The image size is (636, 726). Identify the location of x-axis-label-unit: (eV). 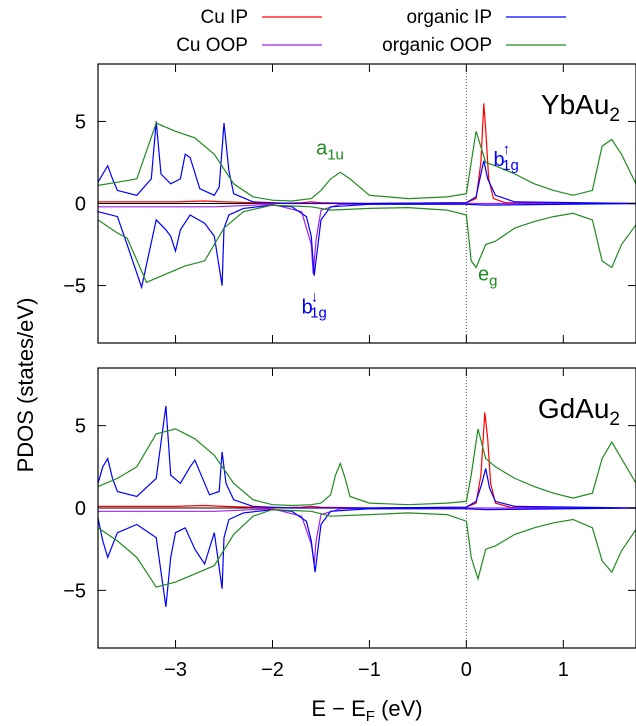
(399, 708).